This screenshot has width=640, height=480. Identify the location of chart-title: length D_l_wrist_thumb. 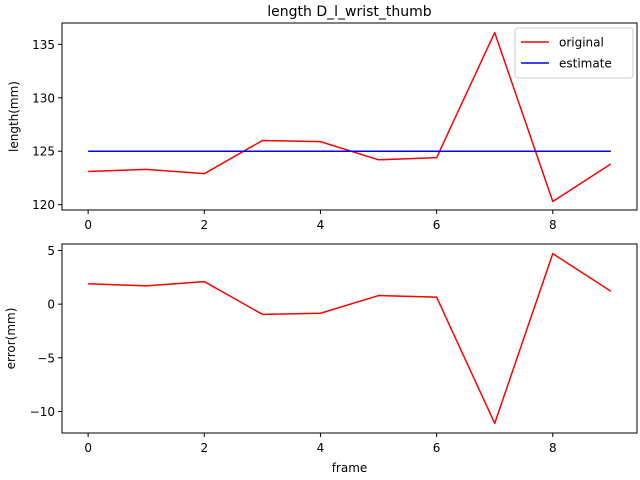
(349, 12).